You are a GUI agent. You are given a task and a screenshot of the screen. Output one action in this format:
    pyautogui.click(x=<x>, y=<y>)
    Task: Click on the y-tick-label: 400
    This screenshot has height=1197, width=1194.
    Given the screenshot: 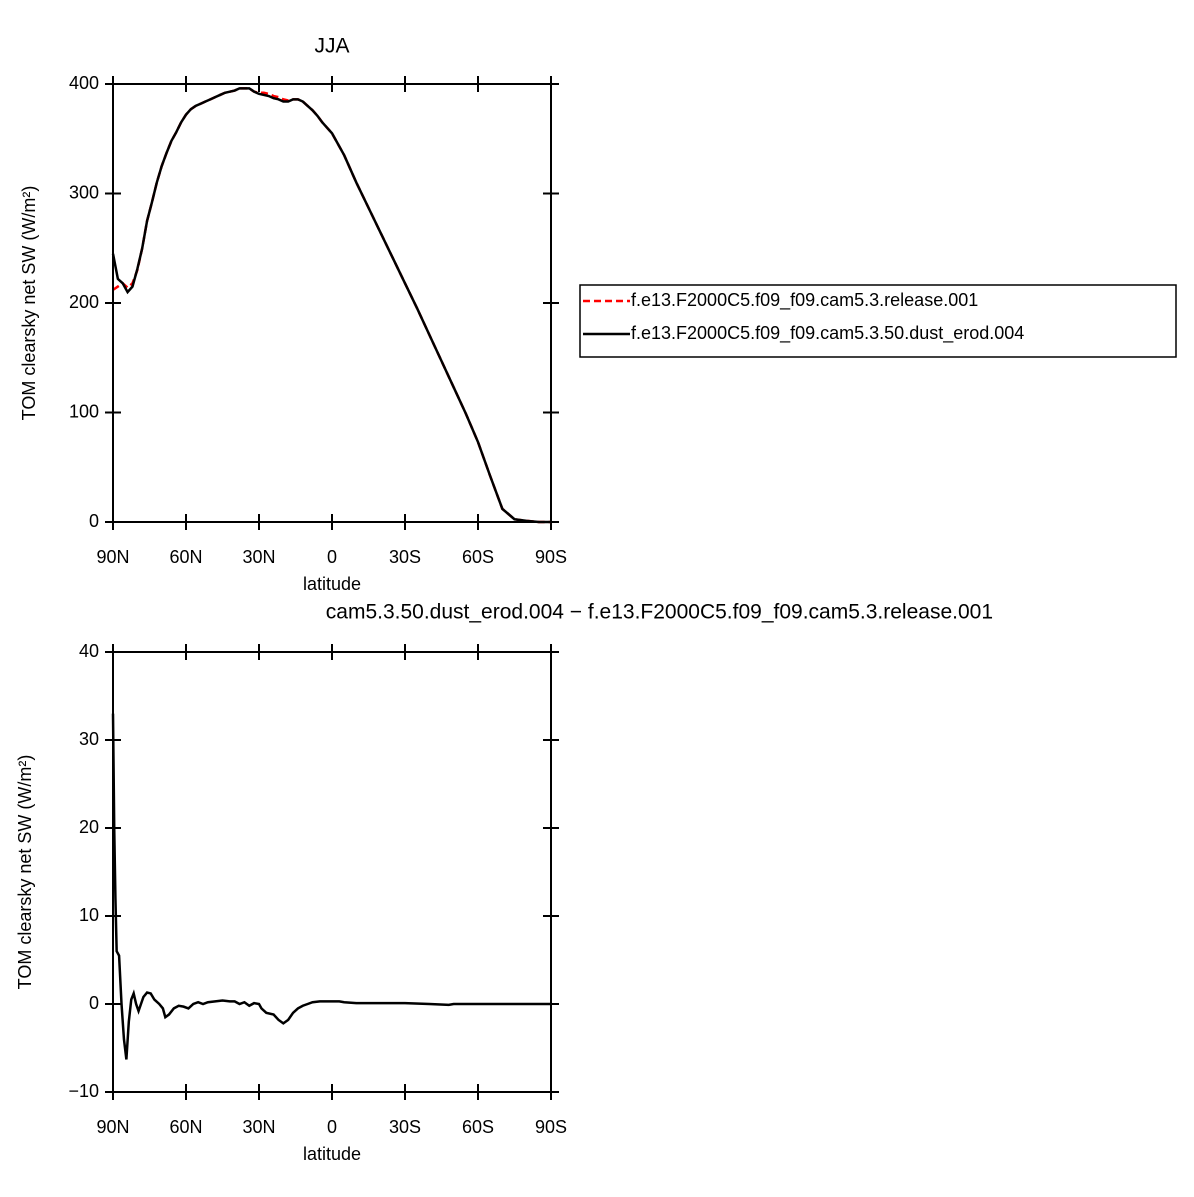 What is the action you would take?
    pyautogui.click(x=84, y=83)
    